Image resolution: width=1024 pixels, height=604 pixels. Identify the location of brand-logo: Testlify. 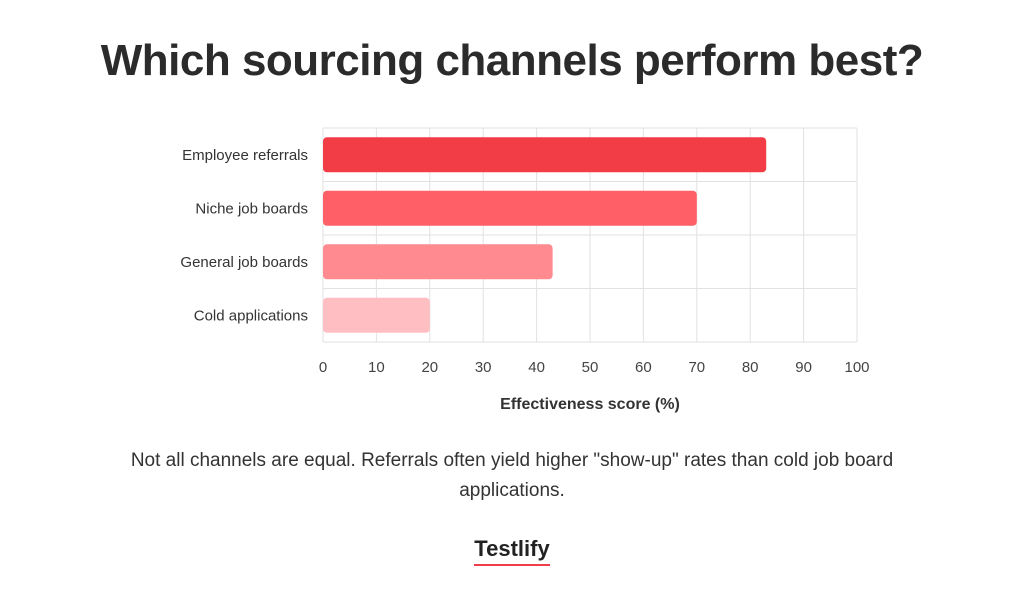
(512, 551).